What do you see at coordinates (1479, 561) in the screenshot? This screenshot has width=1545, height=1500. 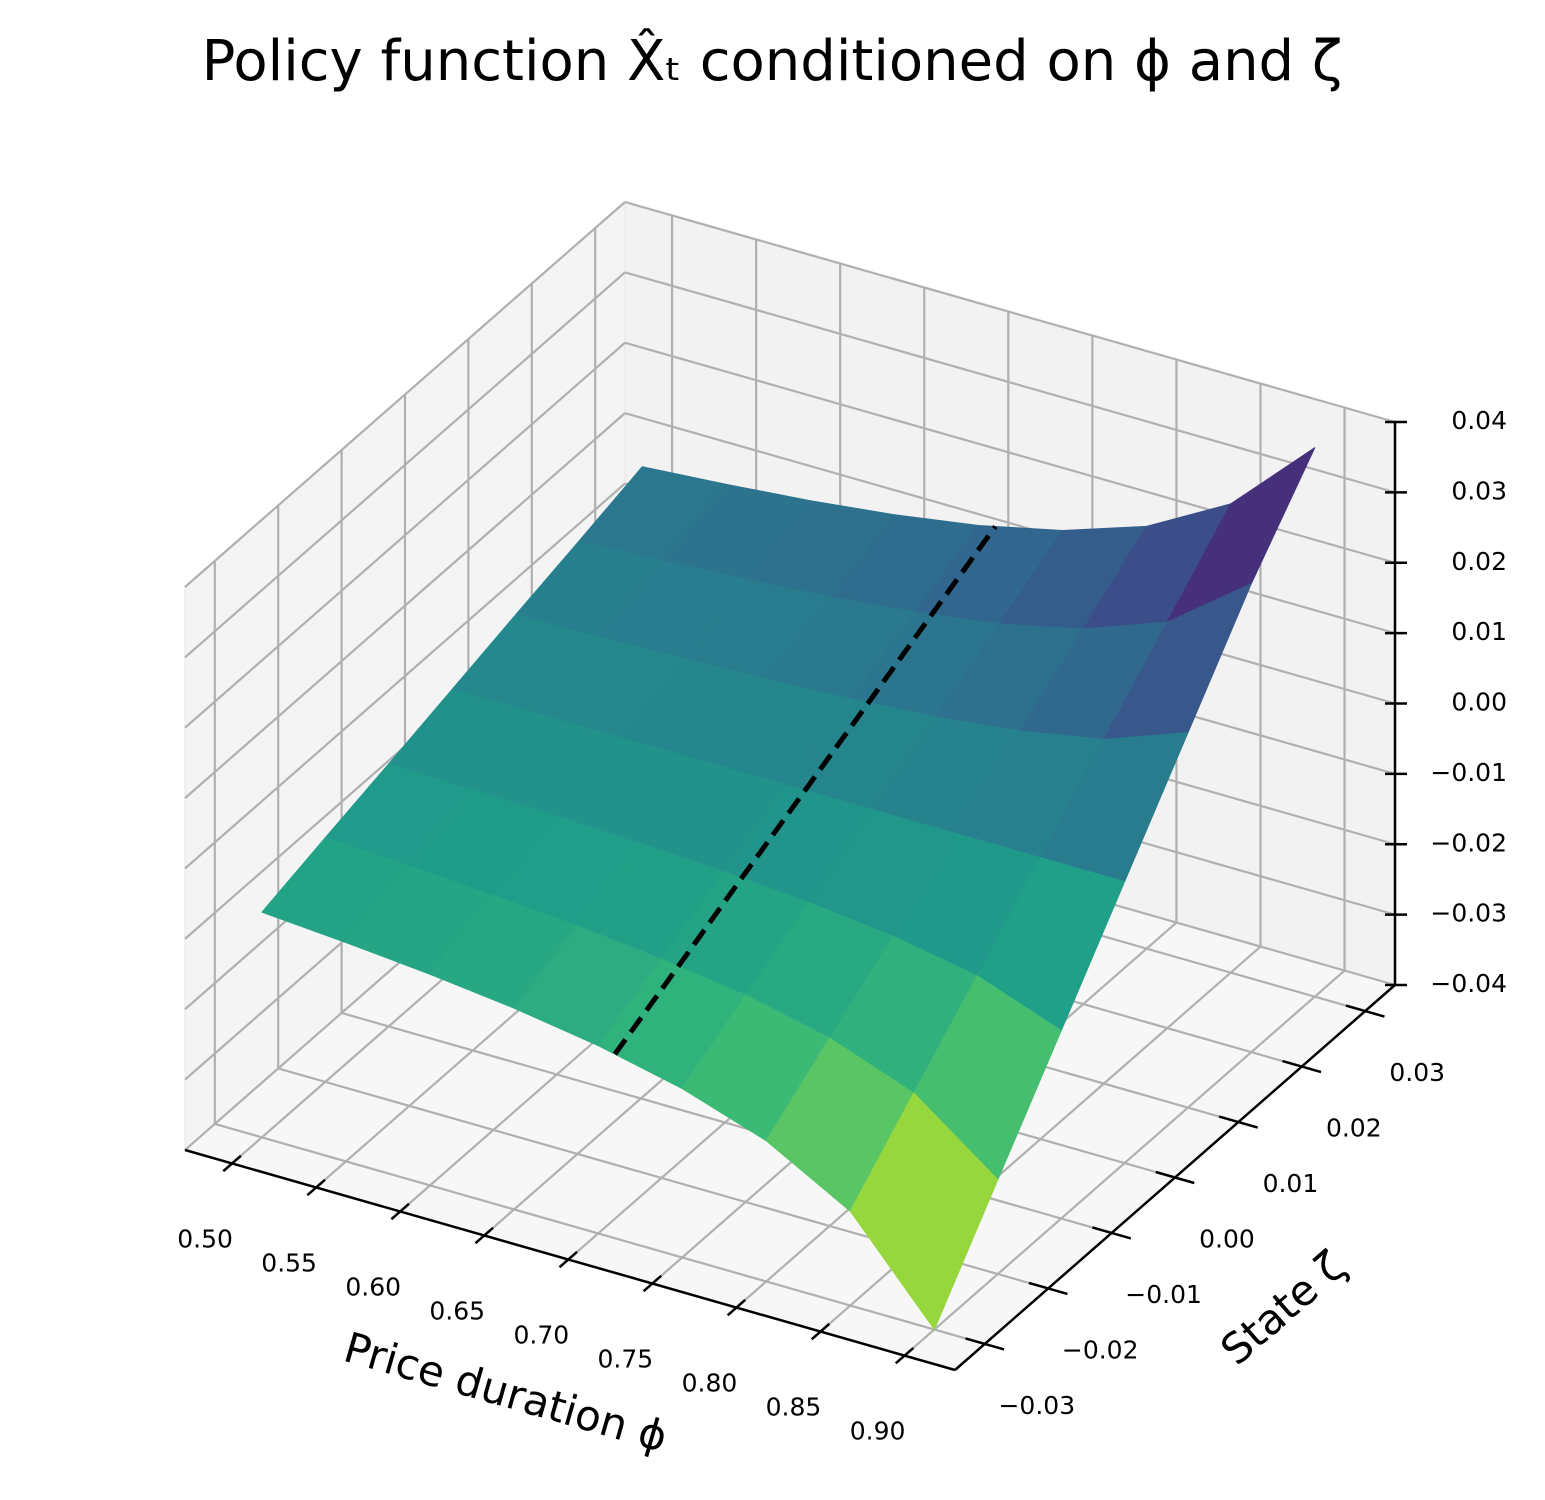 I see `z-tick-label: 0.02` at bounding box center [1479, 561].